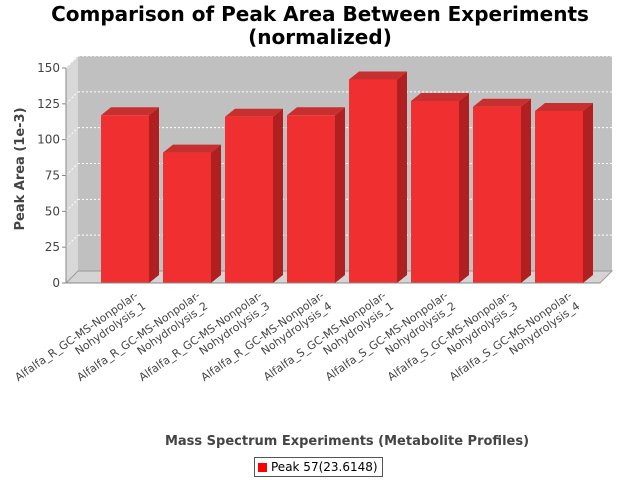  I want to click on y-tick-label: 50, so click(52, 211).